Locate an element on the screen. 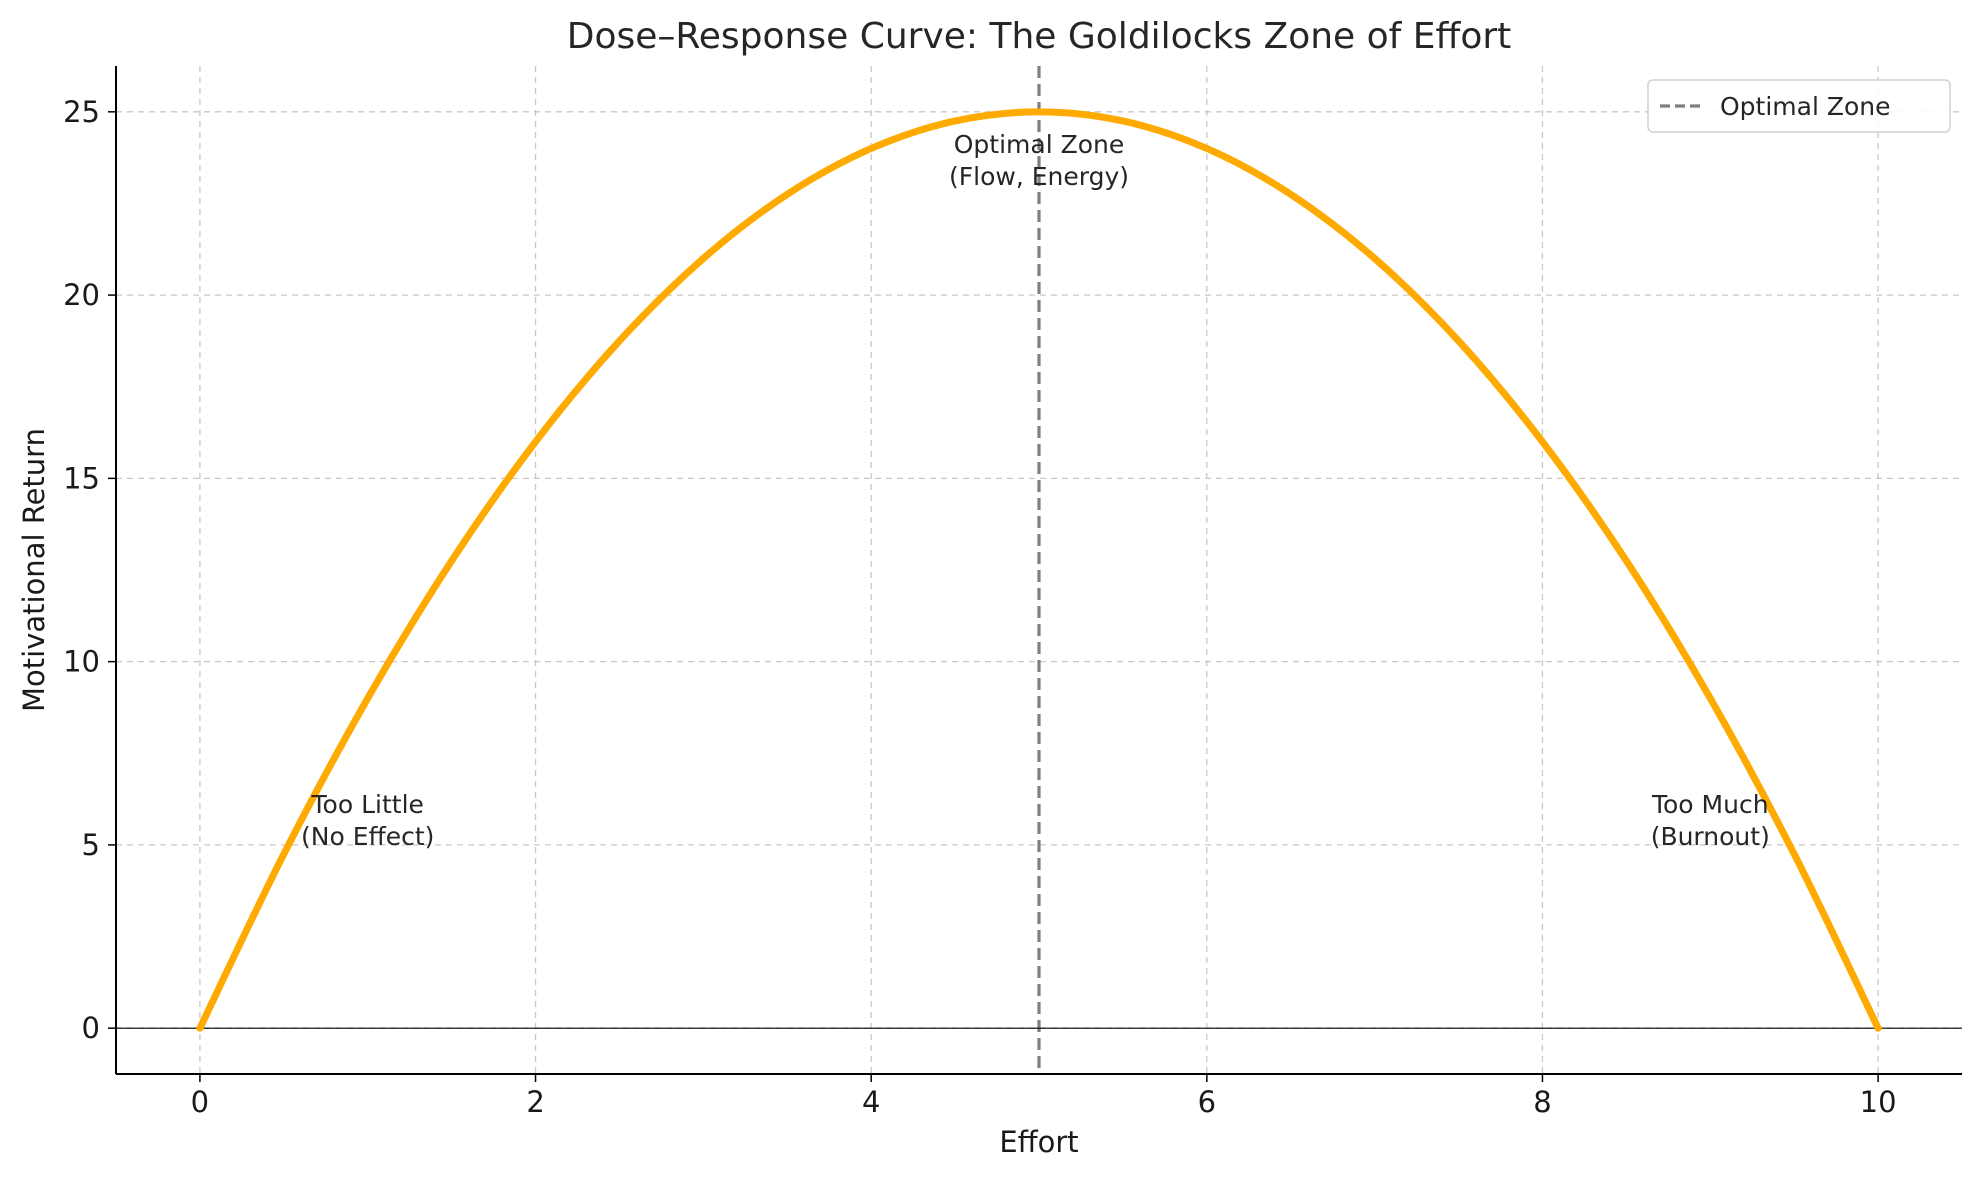 Image resolution: width=1979 pixels, height=1180 pixels. x-axis-title: Effort is located at coordinates (1038, 1142).